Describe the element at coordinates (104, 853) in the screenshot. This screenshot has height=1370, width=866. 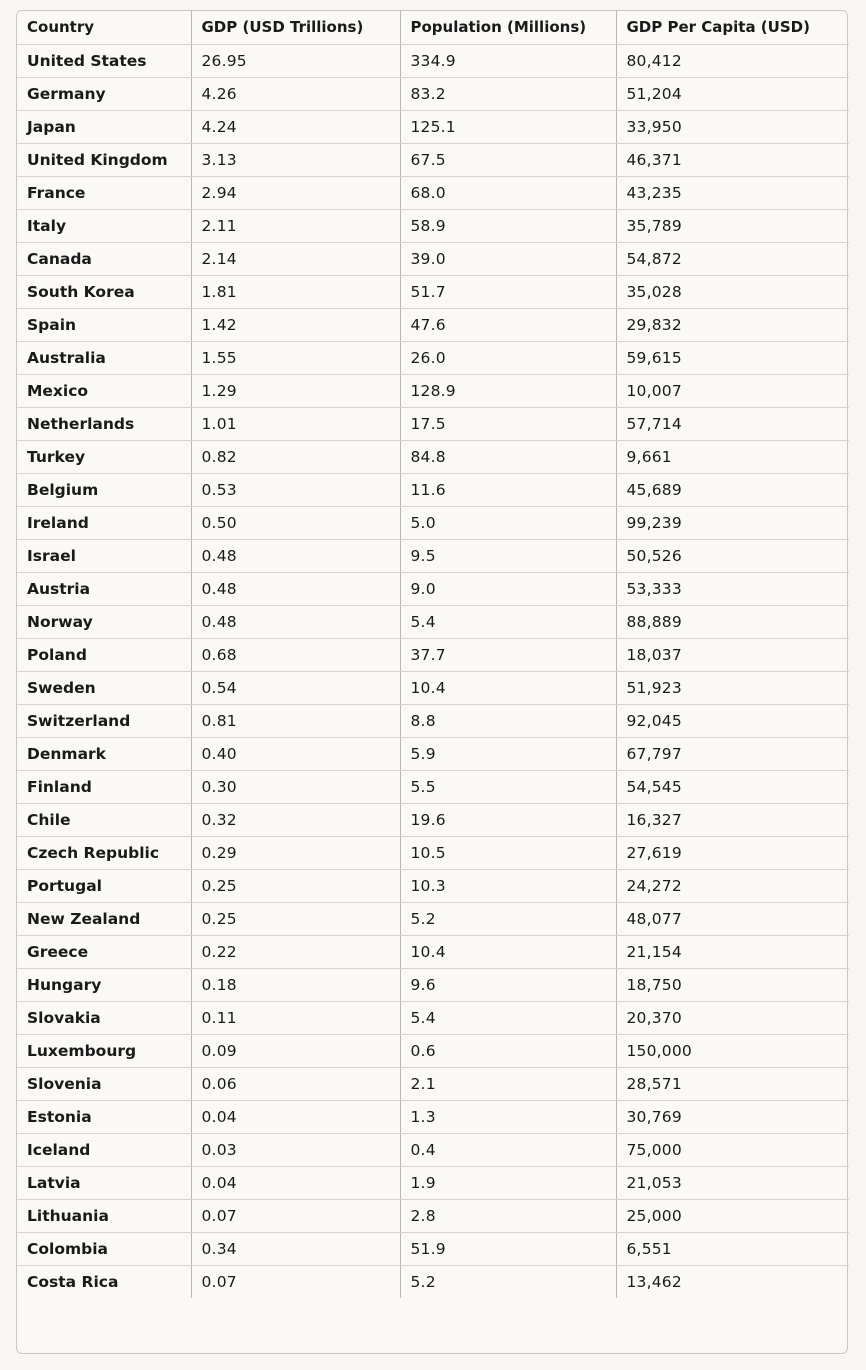
I see `cell-country: Czech Republic` at that location.